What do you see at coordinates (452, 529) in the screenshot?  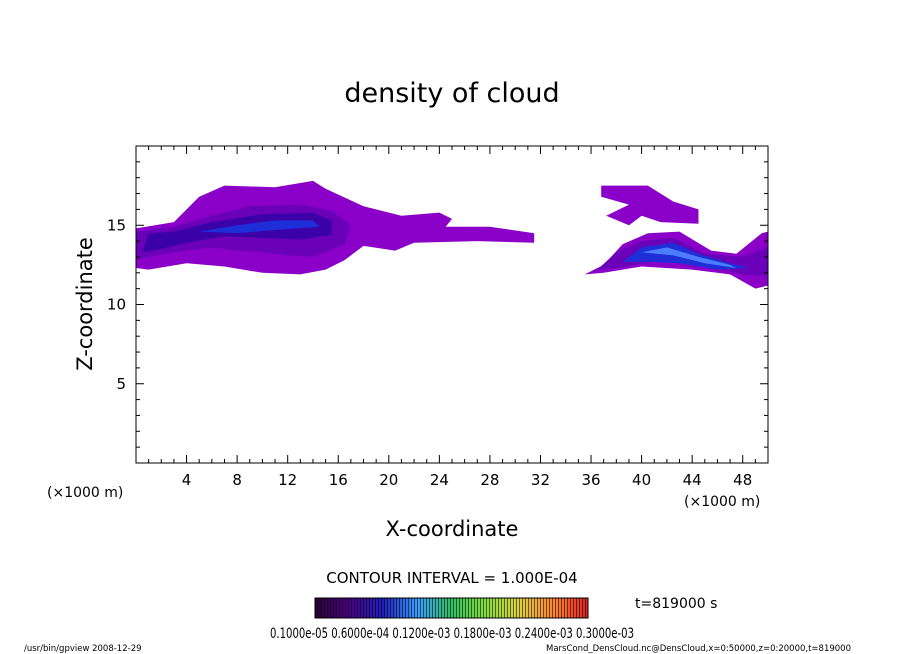 I see `x-axis-label: X-coordinate` at bounding box center [452, 529].